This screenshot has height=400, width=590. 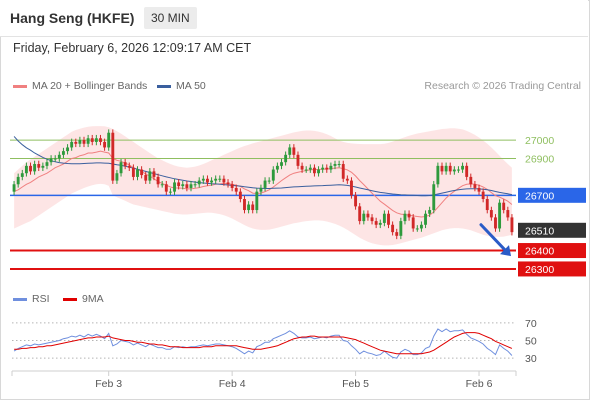 What do you see at coordinates (539, 270) in the screenshot?
I see `level-label-26300: 26300` at bounding box center [539, 270].